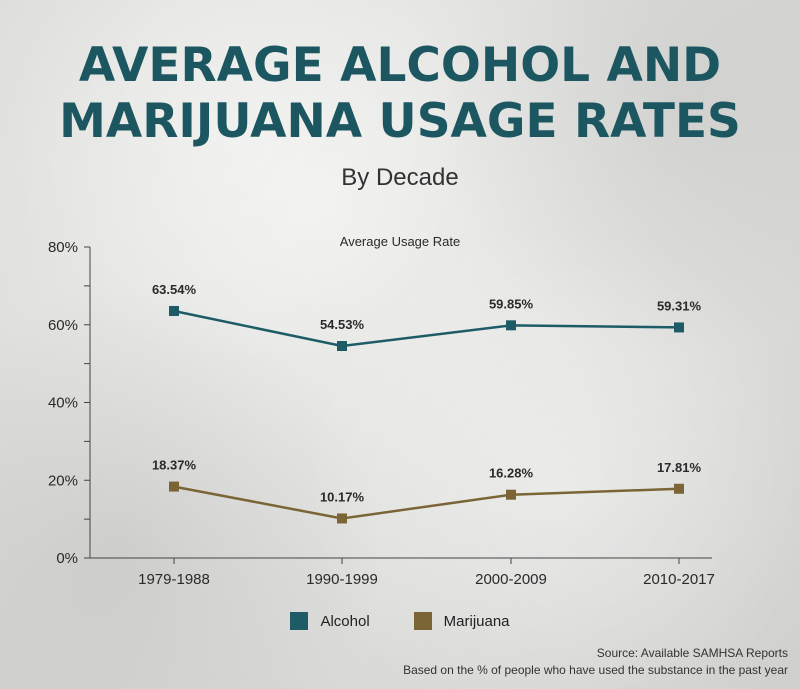 The height and width of the screenshot is (689, 800). Describe the element at coordinates (511, 473) in the screenshot. I see `data-label-marijuana: 16.28%` at that location.